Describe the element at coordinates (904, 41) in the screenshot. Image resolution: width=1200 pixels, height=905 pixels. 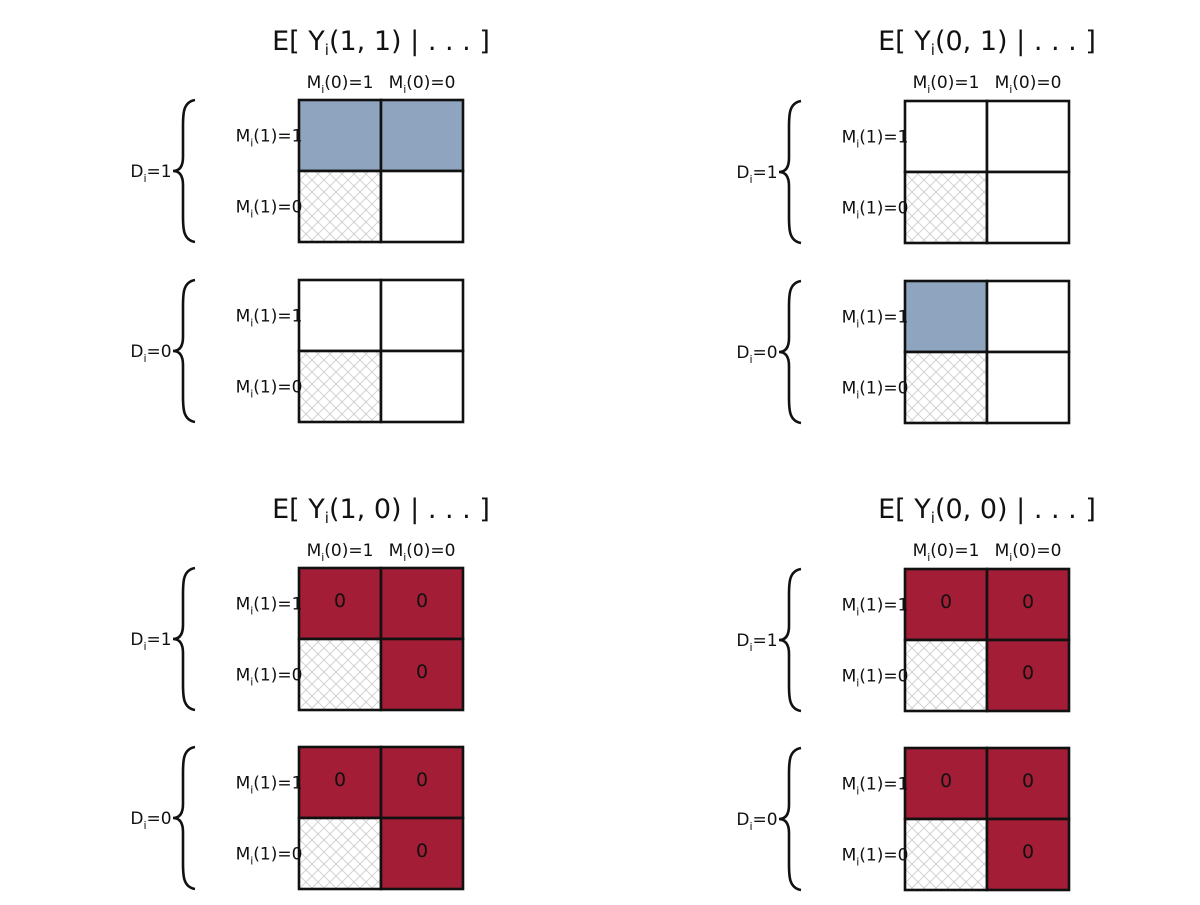
I see `panel-title-2-main: E[ Y` at that location.